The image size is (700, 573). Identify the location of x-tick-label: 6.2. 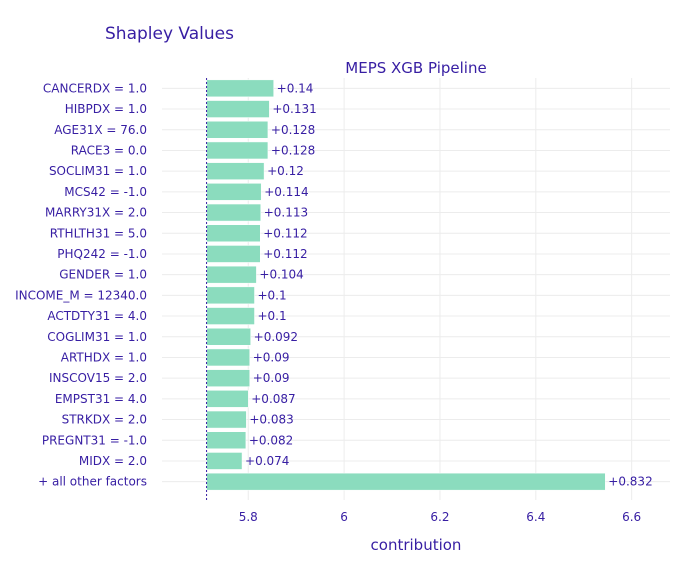
(439, 517).